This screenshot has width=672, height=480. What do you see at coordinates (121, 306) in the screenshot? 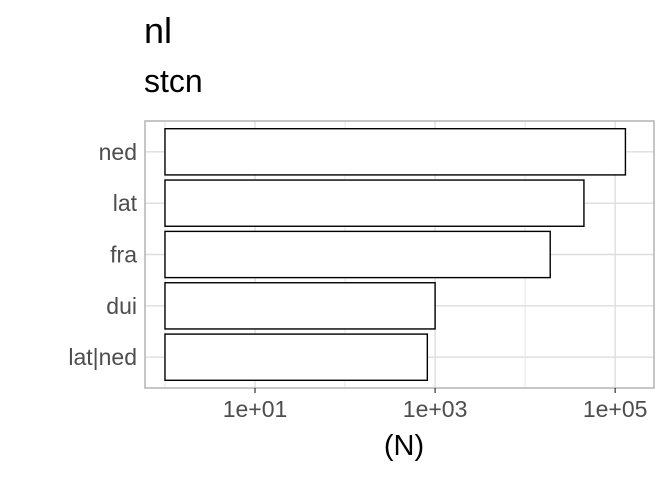
I see `y-tick-label: dui` at bounding box center [121, 306].